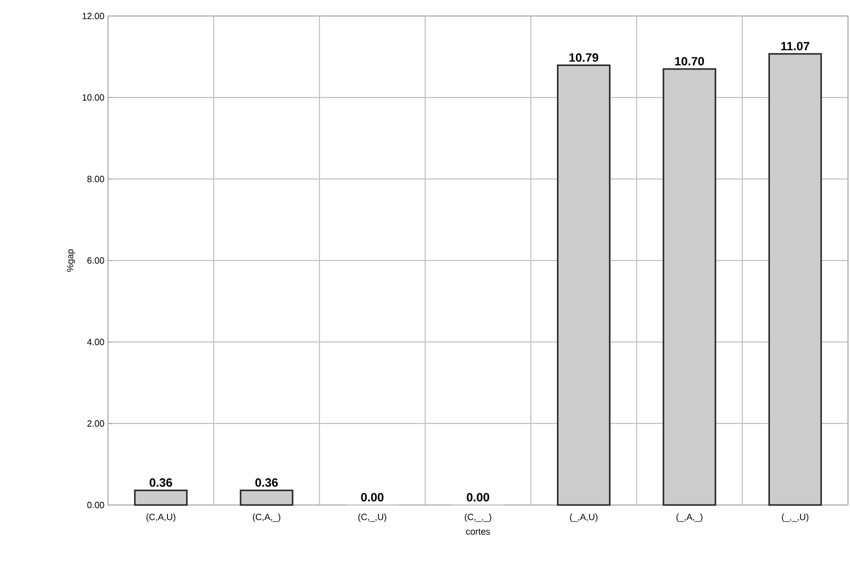  What do you see at coordinates (689, 61) in the screenshot?
I see `data-label: 10.70` at bounding box center [689, 61].